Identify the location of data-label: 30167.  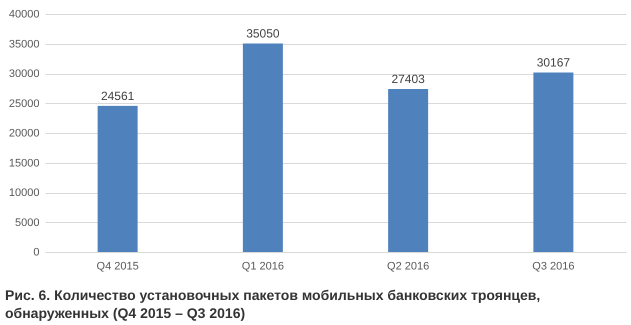
(553, 63).